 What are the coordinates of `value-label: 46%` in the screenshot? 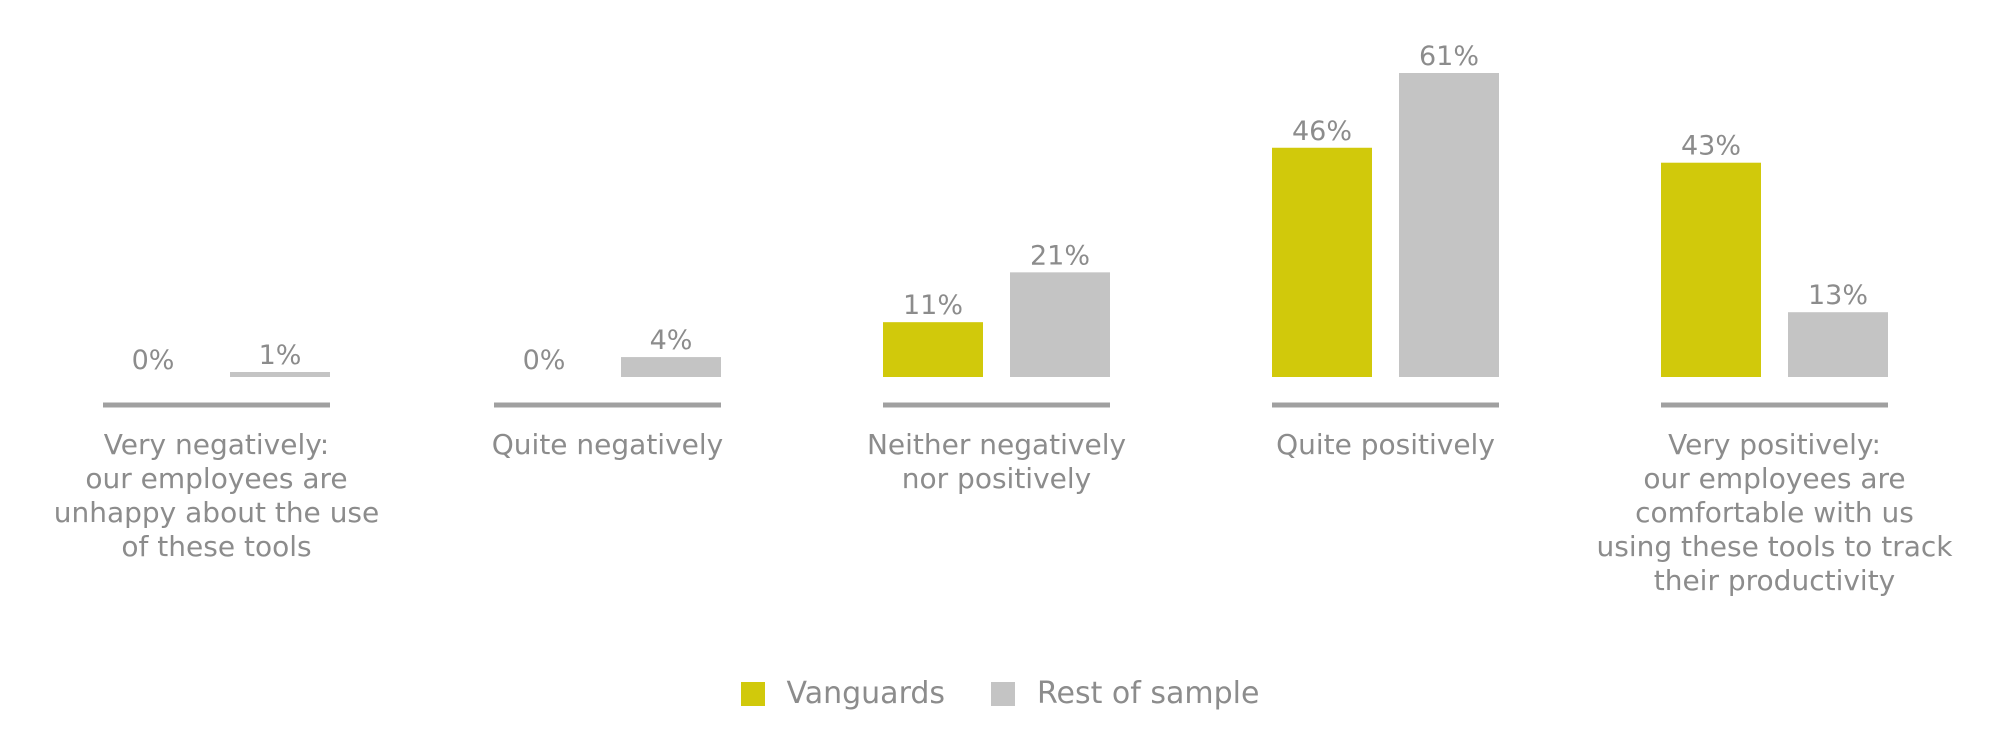 It's located at (1322, 131).